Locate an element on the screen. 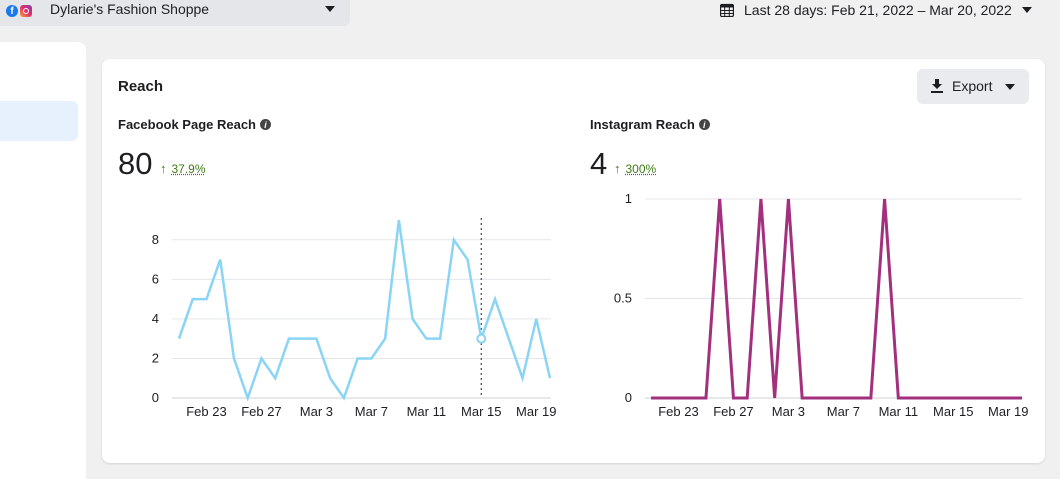  facebook-reach-total: 80 is located at coordinates (135, 163).